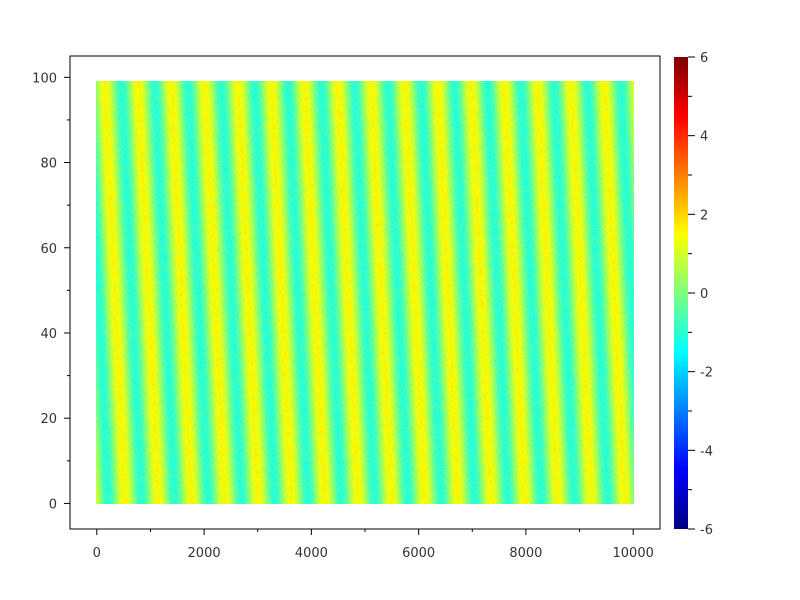 The width and height of the screenshot is (800, 600). I want to click on colorbar-gradient, so click(681, 293).